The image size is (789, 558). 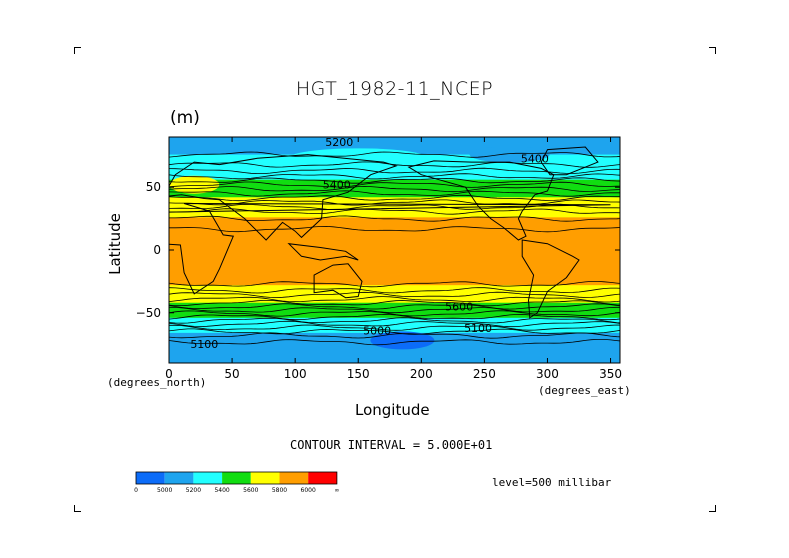 What do you see at coordinates (336, 490) in the screenshot?
I see `colorbar-tick-label: ∞` at bounding box center [336, 490].